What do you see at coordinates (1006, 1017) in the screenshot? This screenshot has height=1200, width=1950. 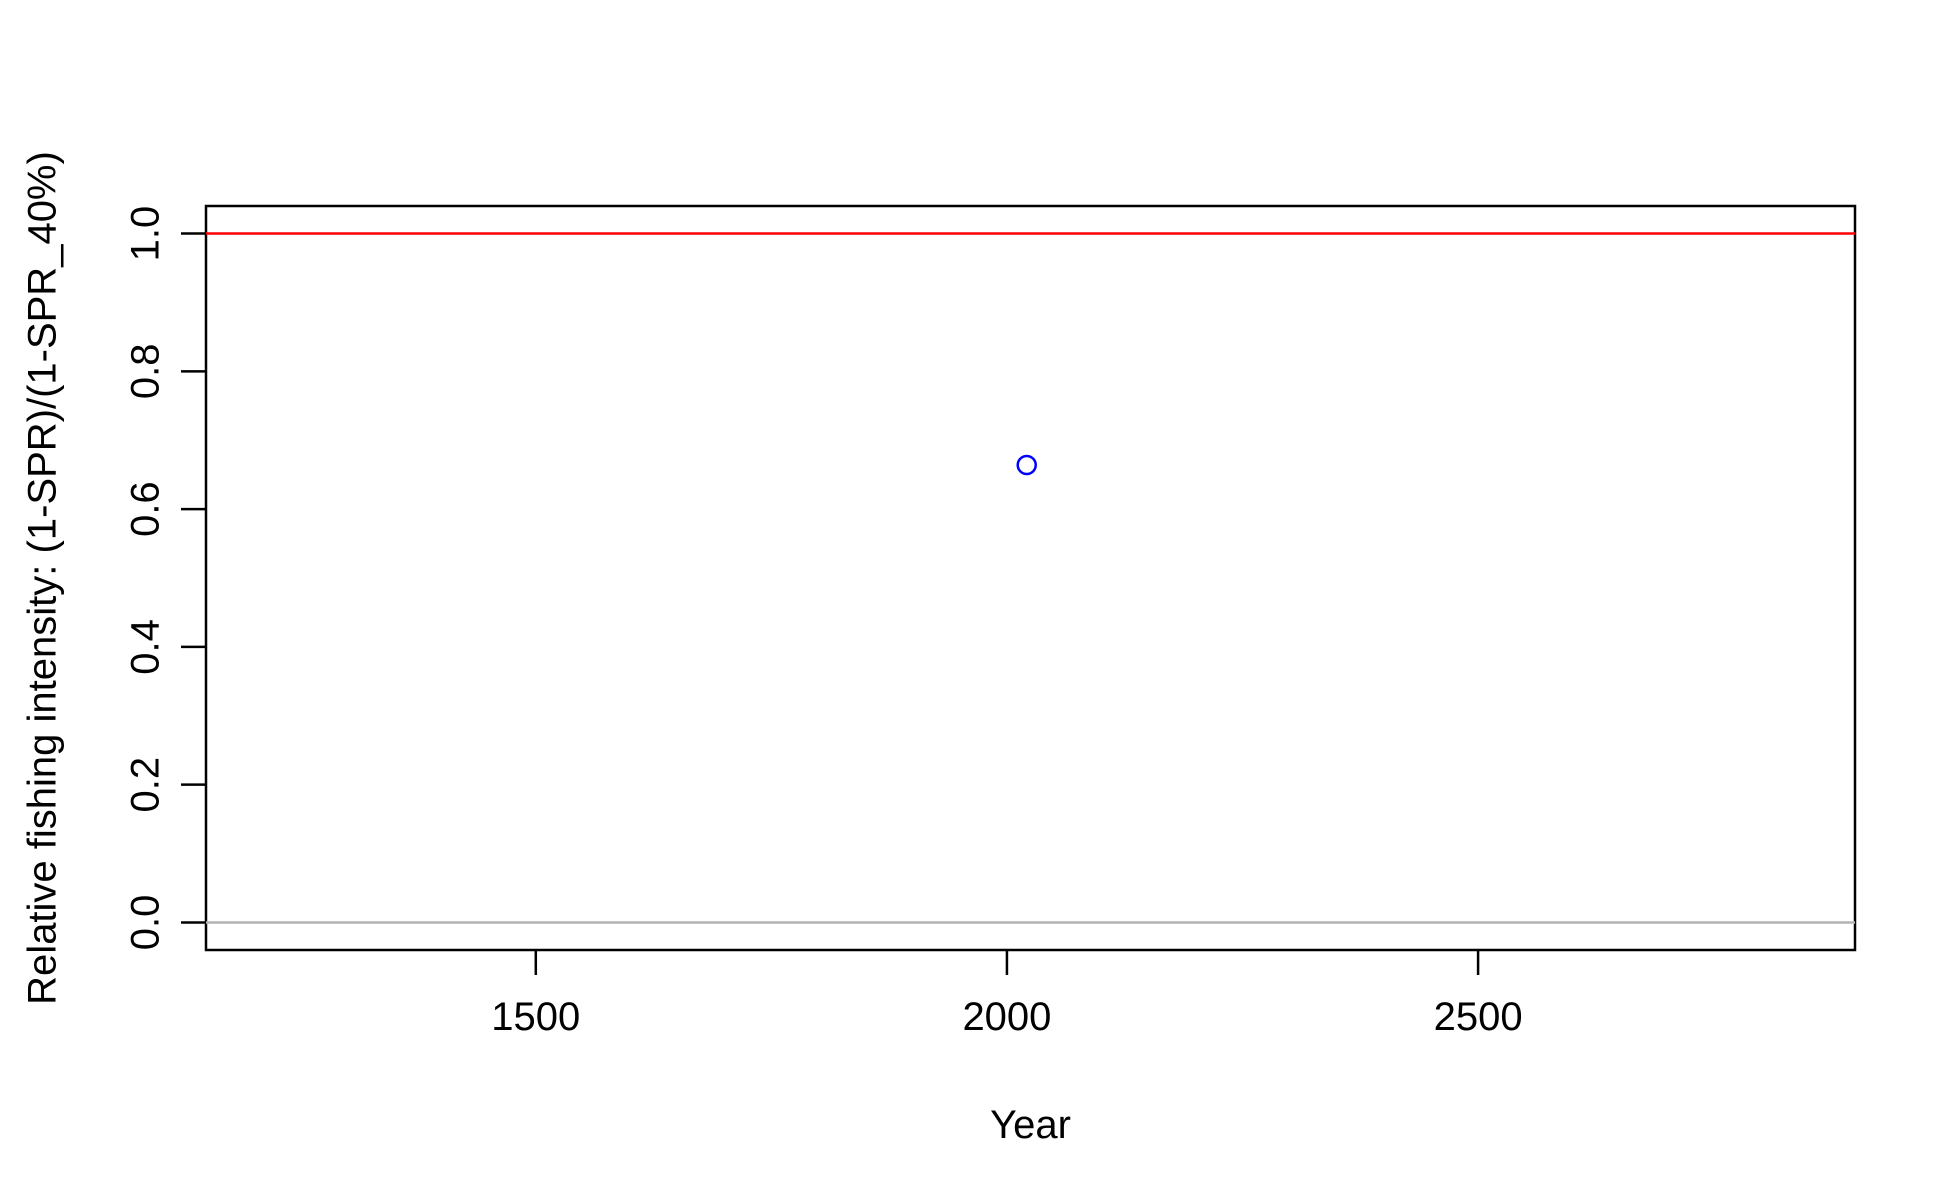 I see `x-tick-label-1: 2000` at bounding box center [1006, 1017].